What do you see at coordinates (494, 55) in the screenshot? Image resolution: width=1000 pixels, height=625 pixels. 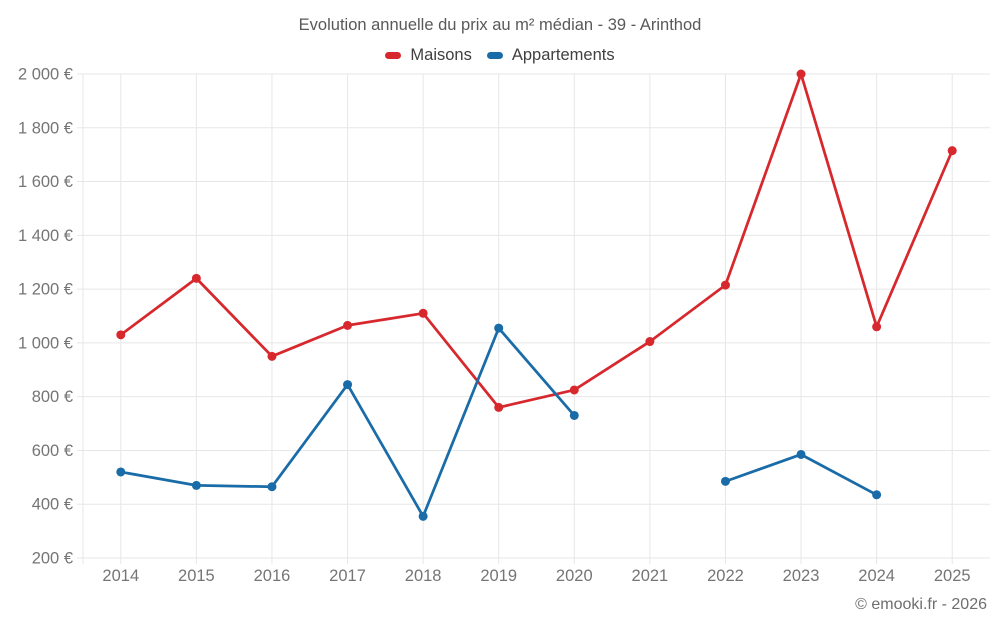 I see `legend-swatch-appartements` at bounding box center [494, 55].